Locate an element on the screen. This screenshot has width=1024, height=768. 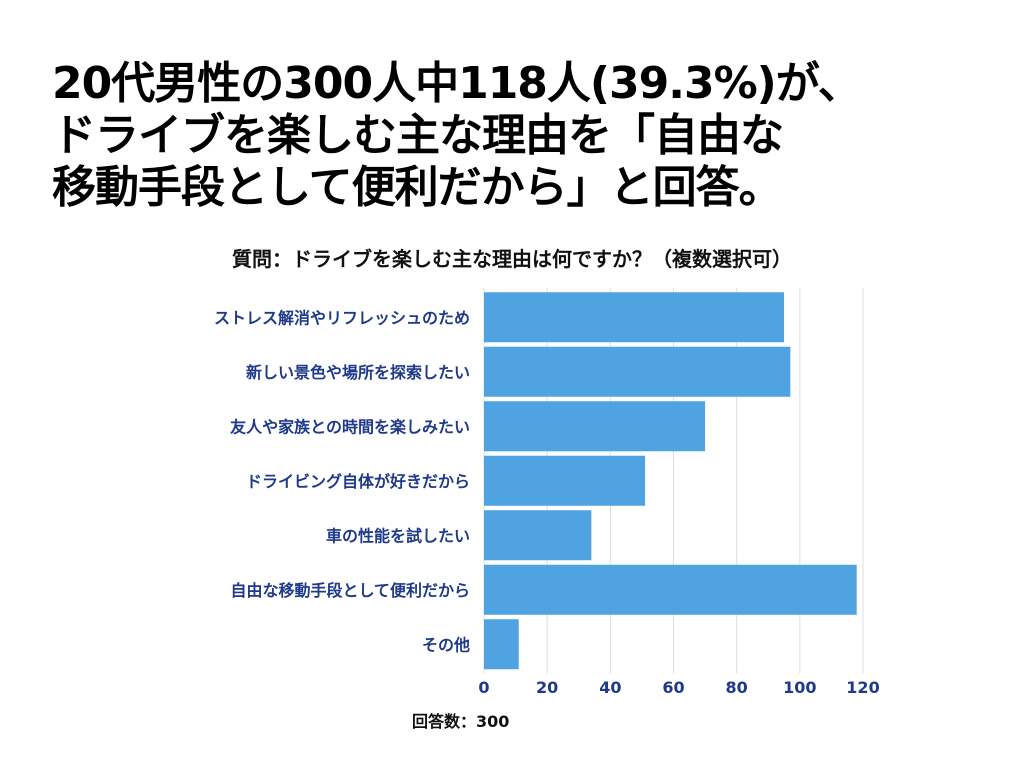
category-label-6: その他 is located at coordinates (446, 644).